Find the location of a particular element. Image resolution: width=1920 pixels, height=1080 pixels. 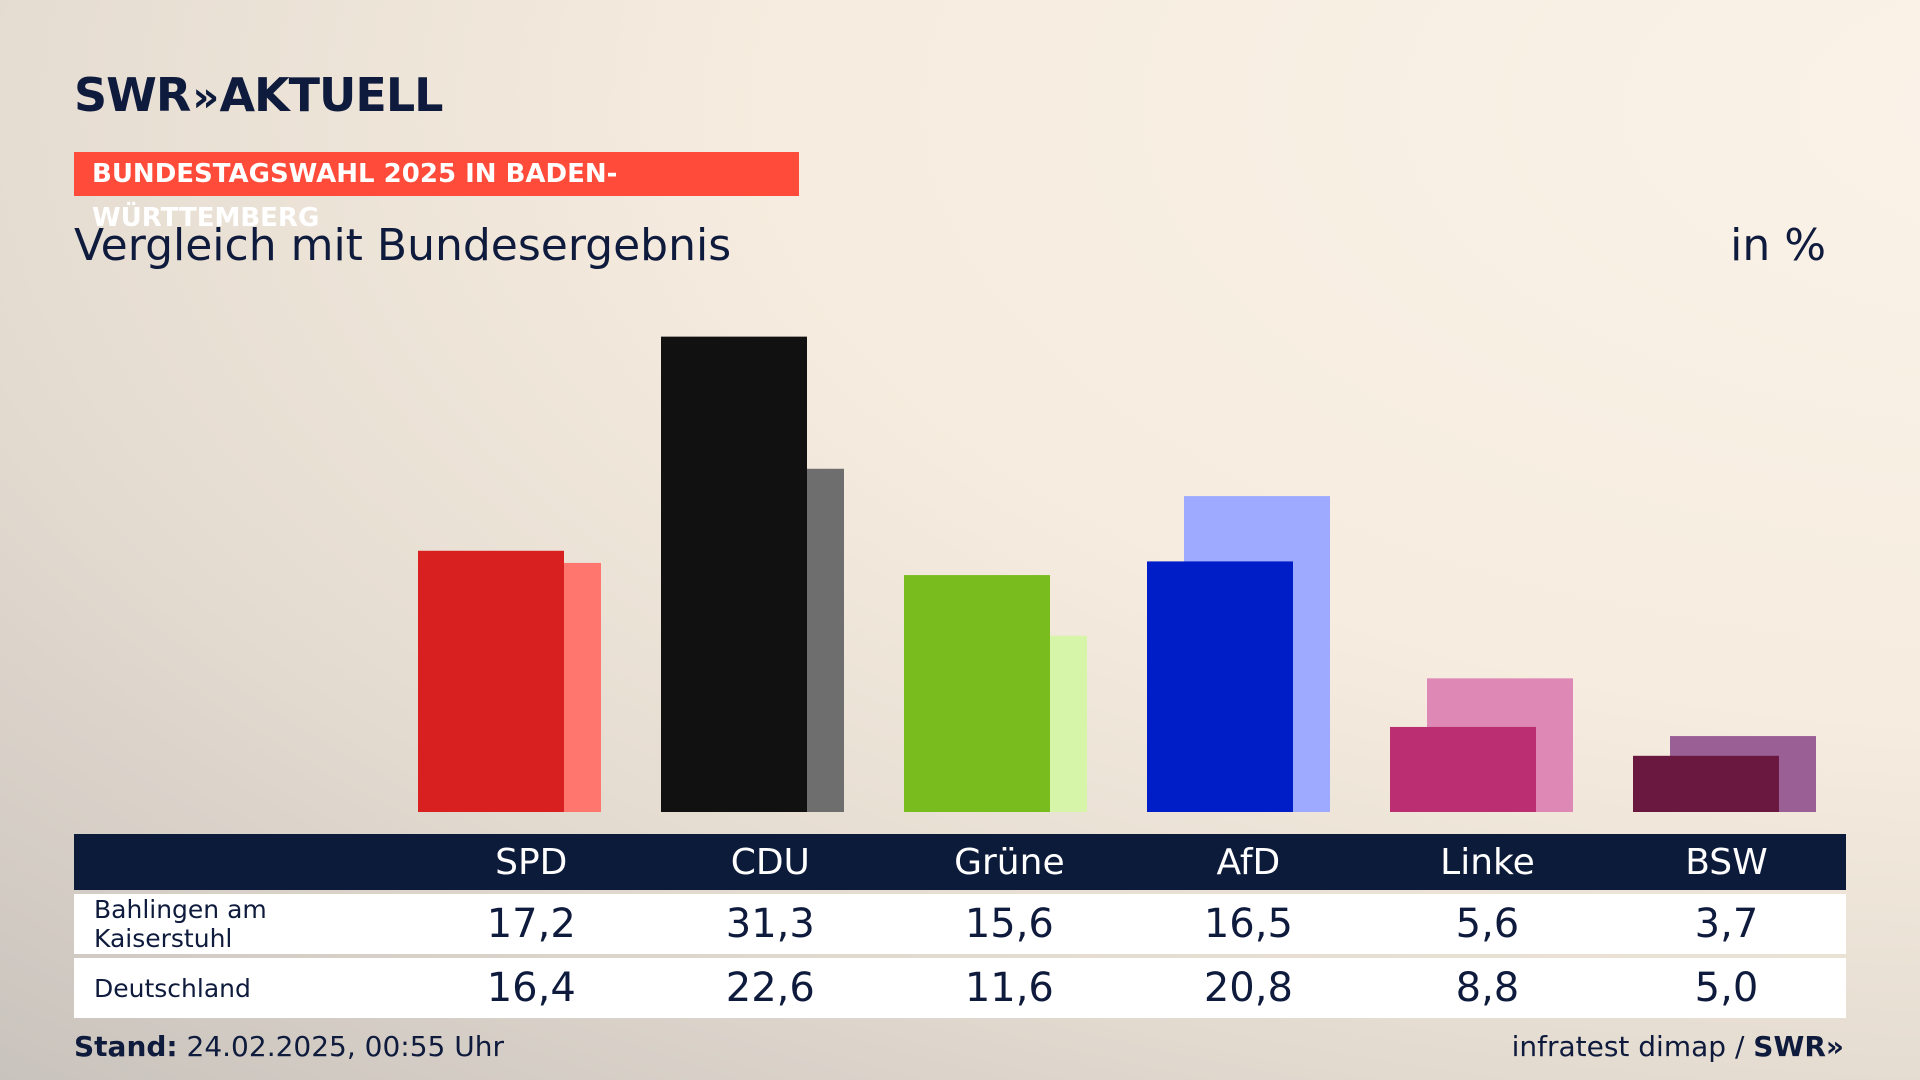

source-credit: infratest dimap / SWR» is located at coordinates (1678, 1046).